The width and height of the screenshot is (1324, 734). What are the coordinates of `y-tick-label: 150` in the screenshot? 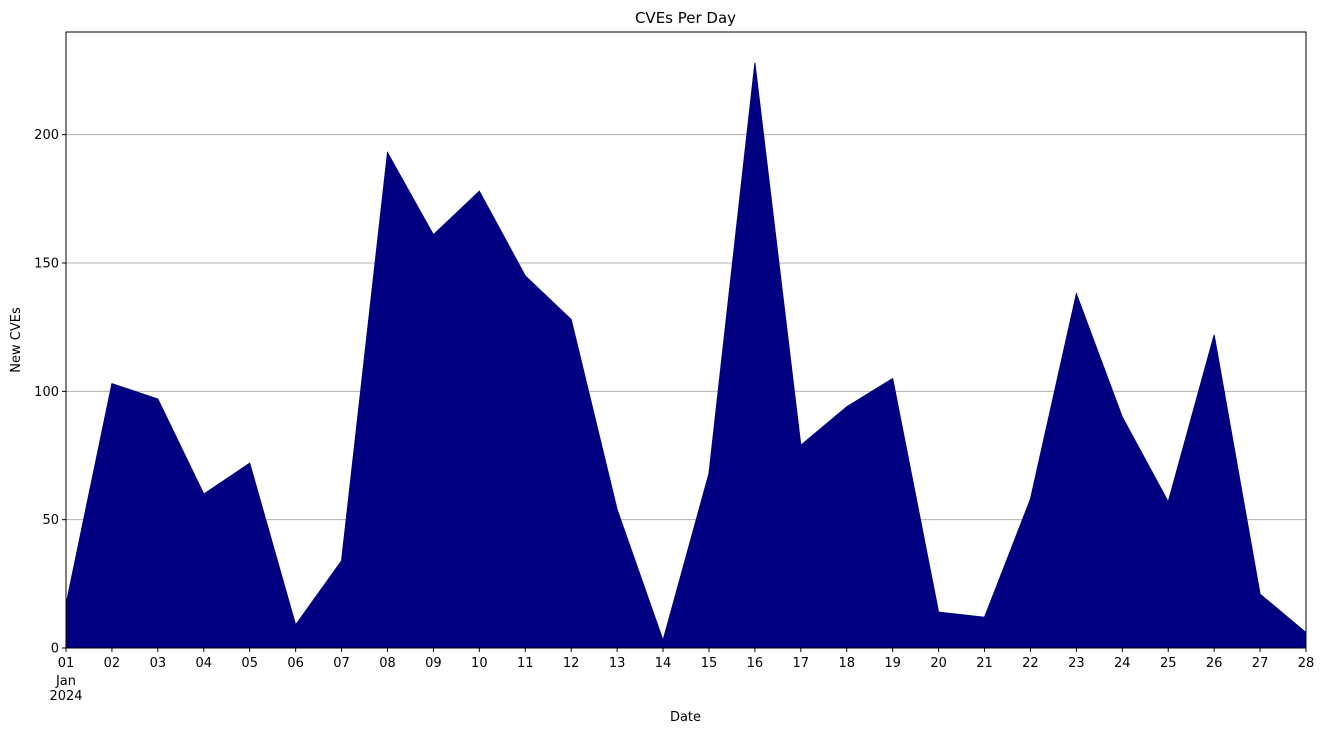 It's located at (46, 264).